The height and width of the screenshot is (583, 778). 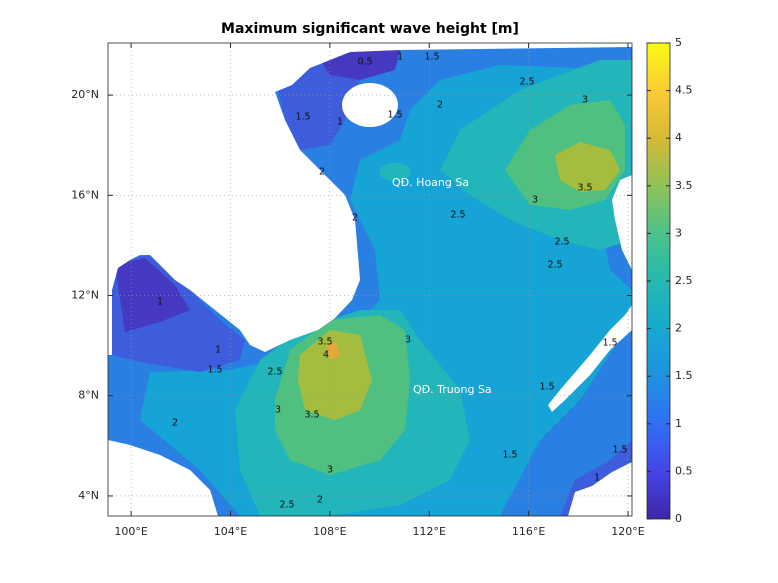 I want to click on x-tick-label: 116°E, so click(x=528, y=531).